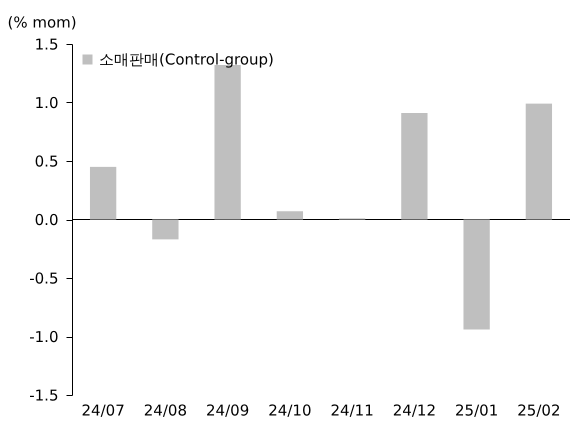 Image resolution: width=582 pixels, height=433 pixels. What do you see at coordinates (538, 411) in the screenshot?
I see `x-tick-label: 25/02` at bounding box center [538, 411].